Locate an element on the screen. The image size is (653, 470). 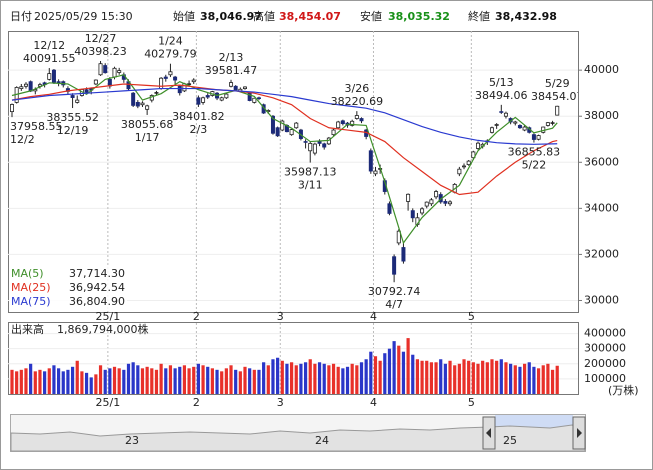
legend-value: 36,804.90 is located at coordinates (97, 301).